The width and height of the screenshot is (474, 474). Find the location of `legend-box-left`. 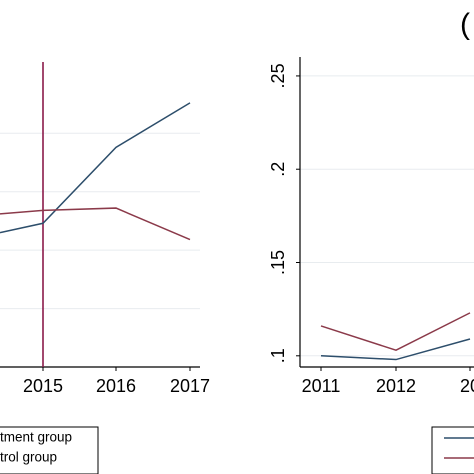

legend-box-left is located at coordinates (49, 450).